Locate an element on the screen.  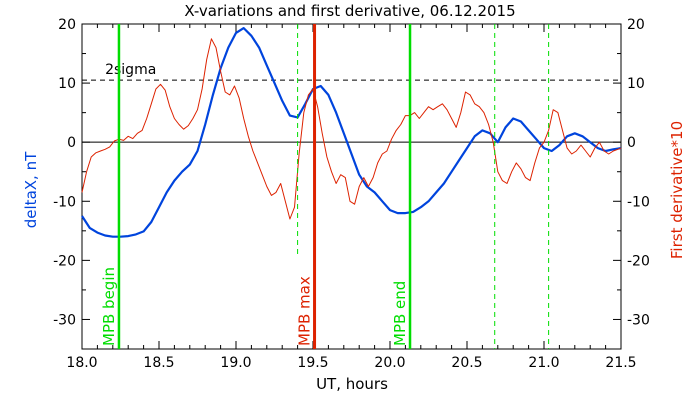
x-tick-label: 18.0 is located at coordinates (81, 363).